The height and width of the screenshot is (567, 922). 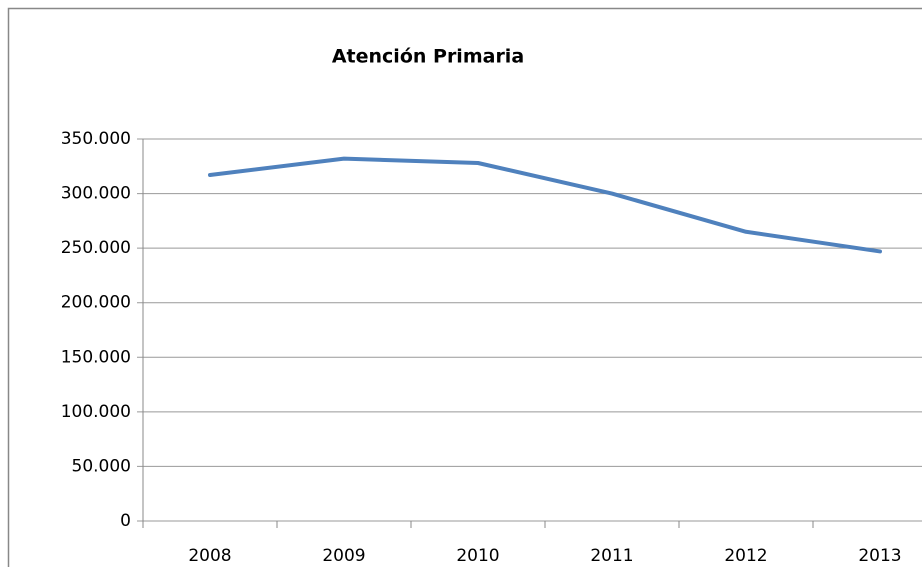 I want to click on y-tick-label: 150.000, so click(x=96, y=357).